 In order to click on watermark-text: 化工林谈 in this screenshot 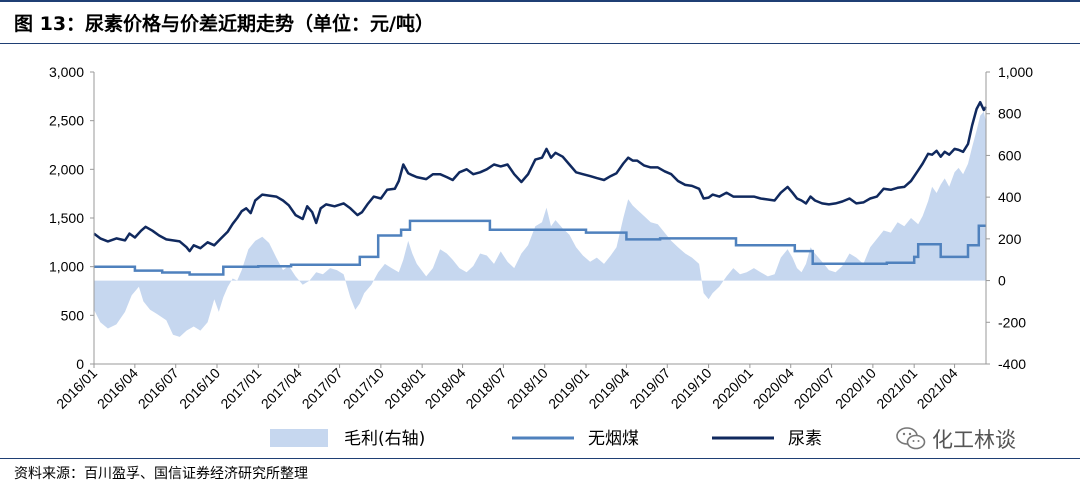, I will do `click(974, 440)`.